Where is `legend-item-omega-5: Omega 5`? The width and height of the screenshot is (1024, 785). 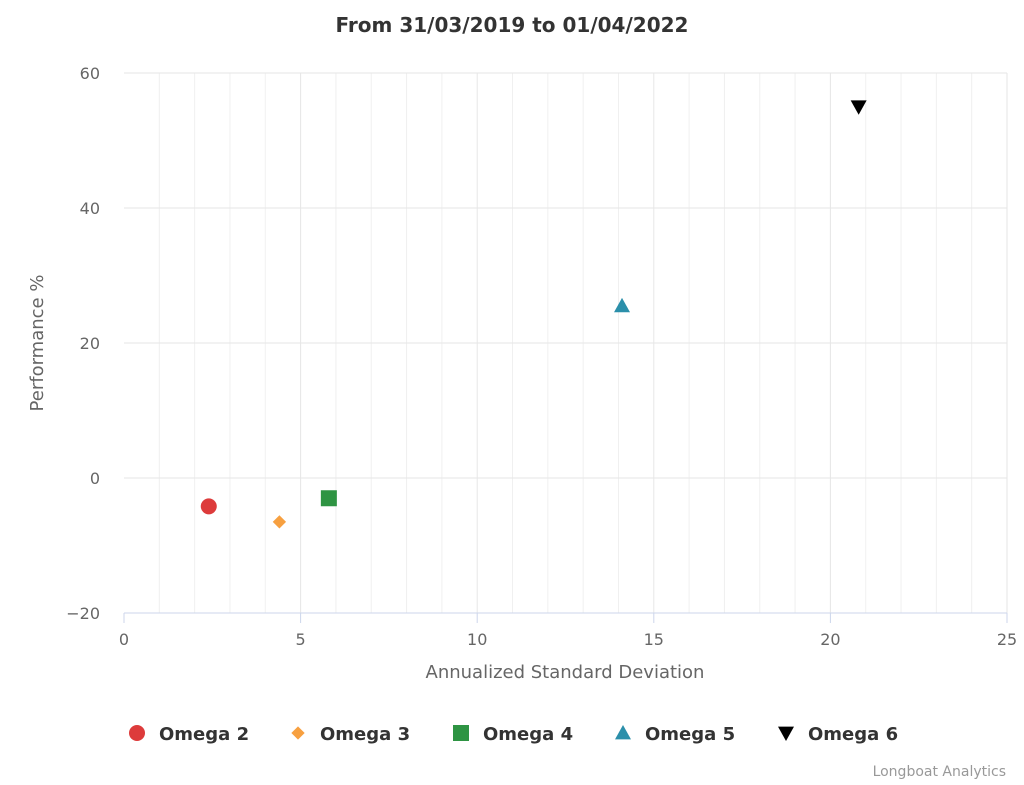 legend-item-omega-5: Omega 5 is located at coordinates (675, 734).